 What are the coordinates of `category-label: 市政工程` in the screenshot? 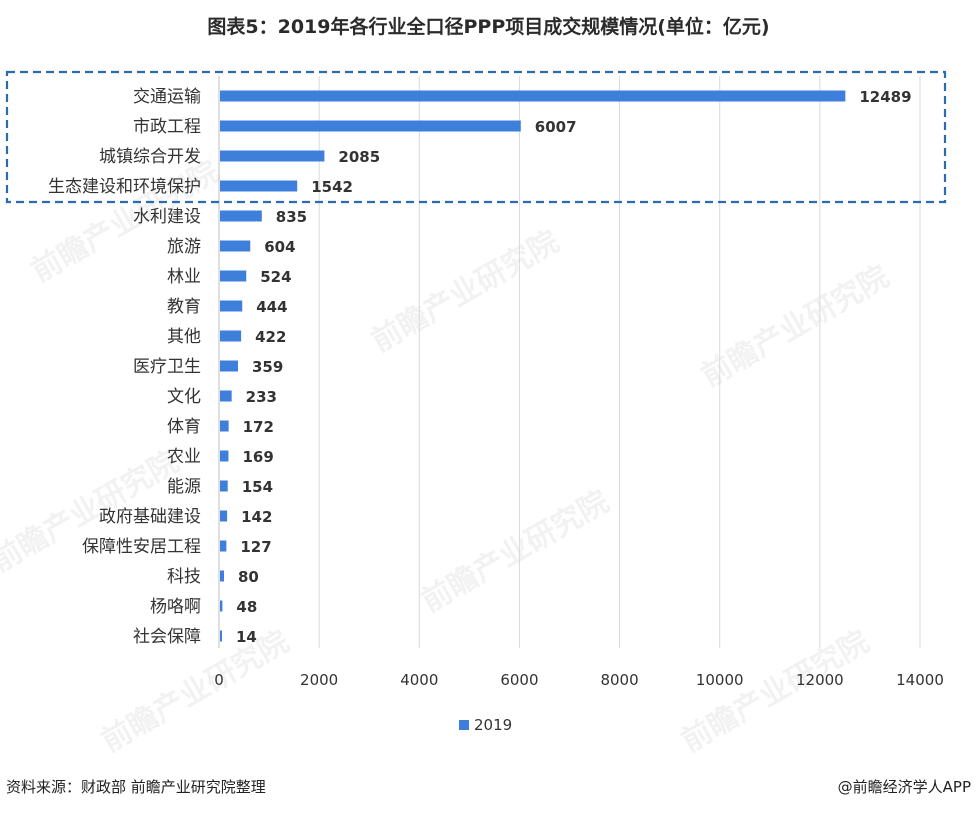 It's located at (167, 127).